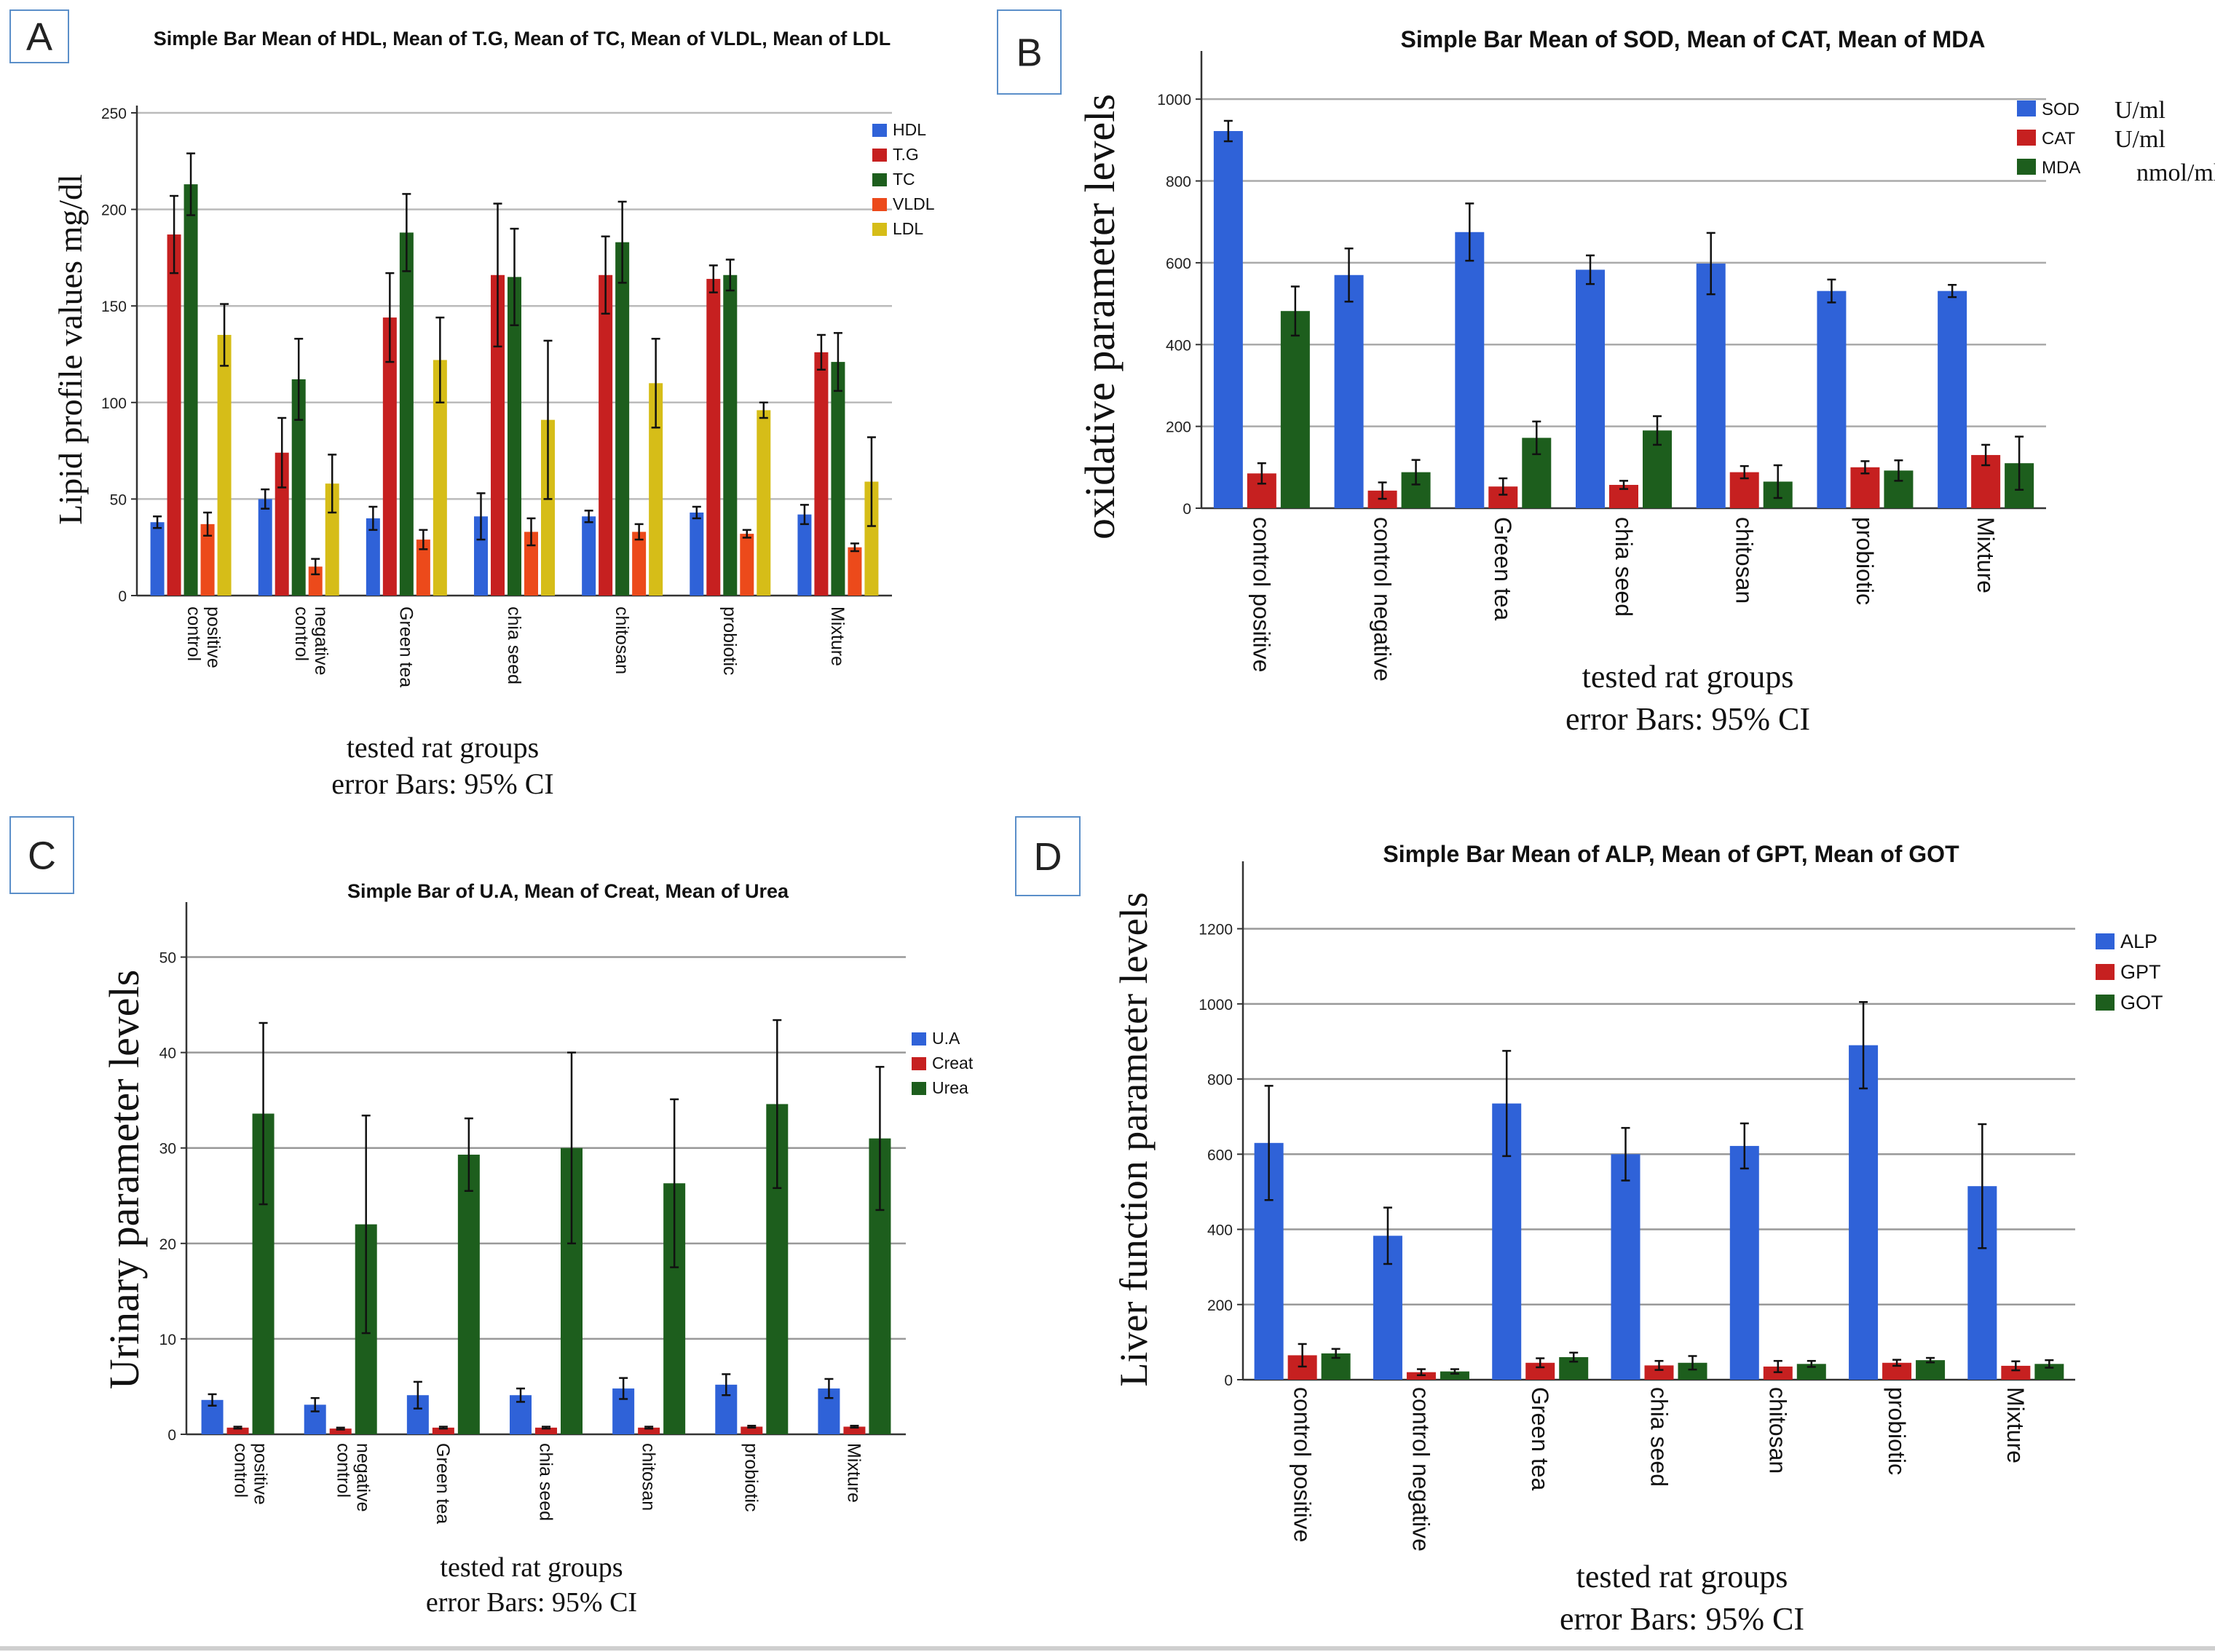 The height and width of the screenshot is (1652, 2215). What do you see at coordinates (837, 636) in the screenshot?
I see `category-label-group: Mixture` at bounding box center [837, 636].